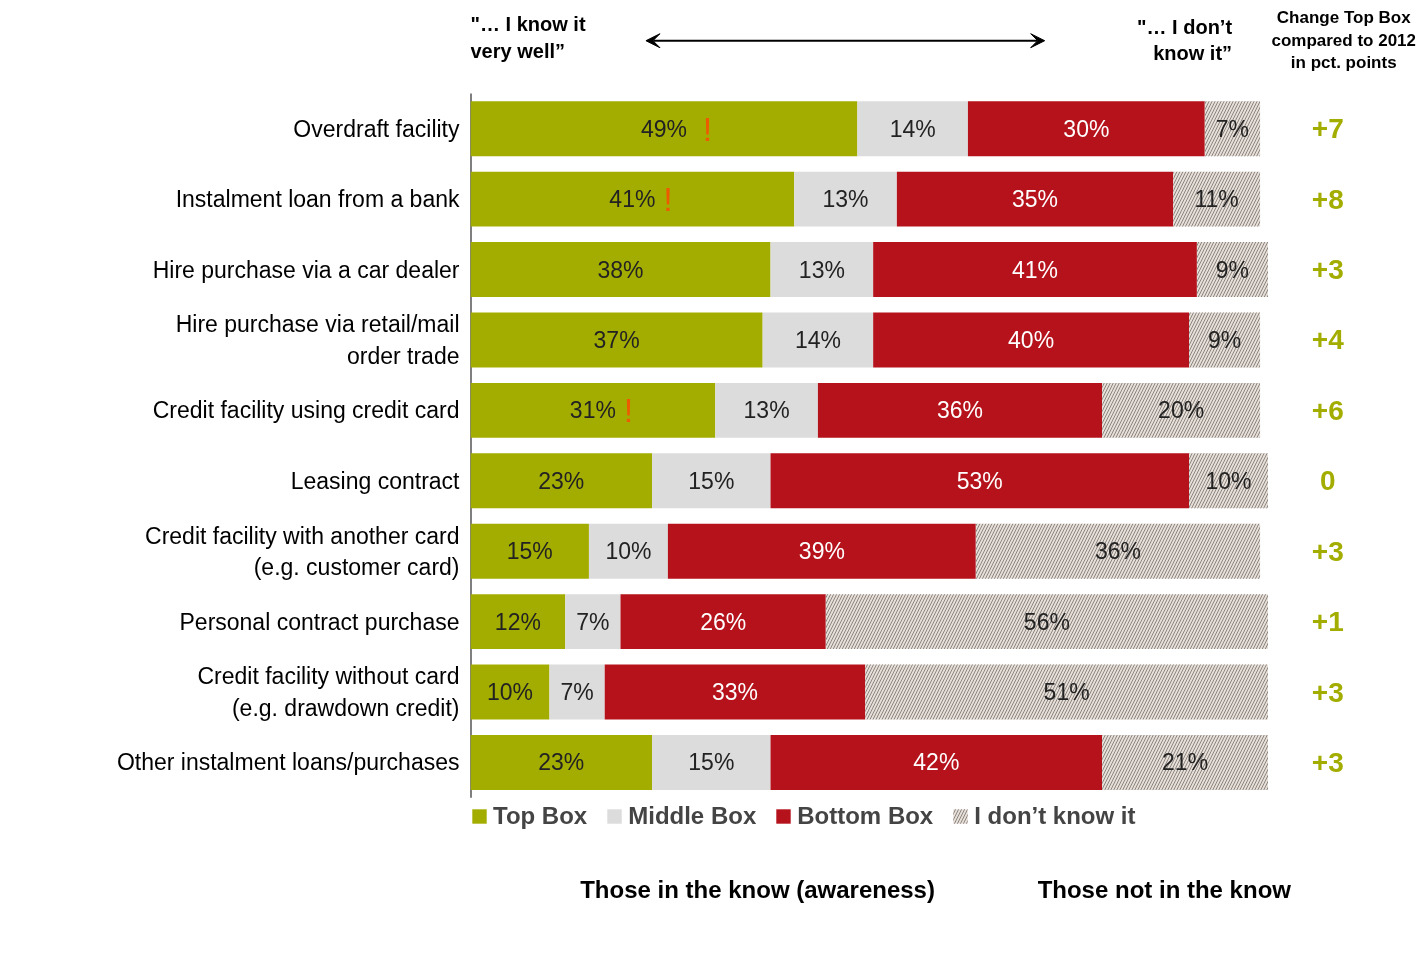 Image resolution: width=1428 pixels, height=954 pixels. What do you see at coordinates (1327, 410) in the screenshot?
I see `text: +6` at bounding box center [1327, 410].